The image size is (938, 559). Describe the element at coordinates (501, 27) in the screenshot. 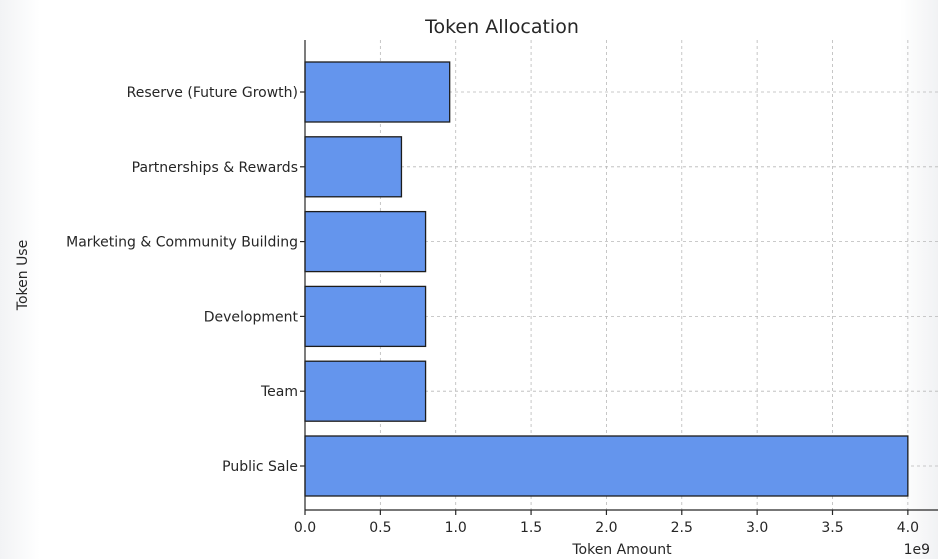

I see `chart-title: Token Allocation` at that location.